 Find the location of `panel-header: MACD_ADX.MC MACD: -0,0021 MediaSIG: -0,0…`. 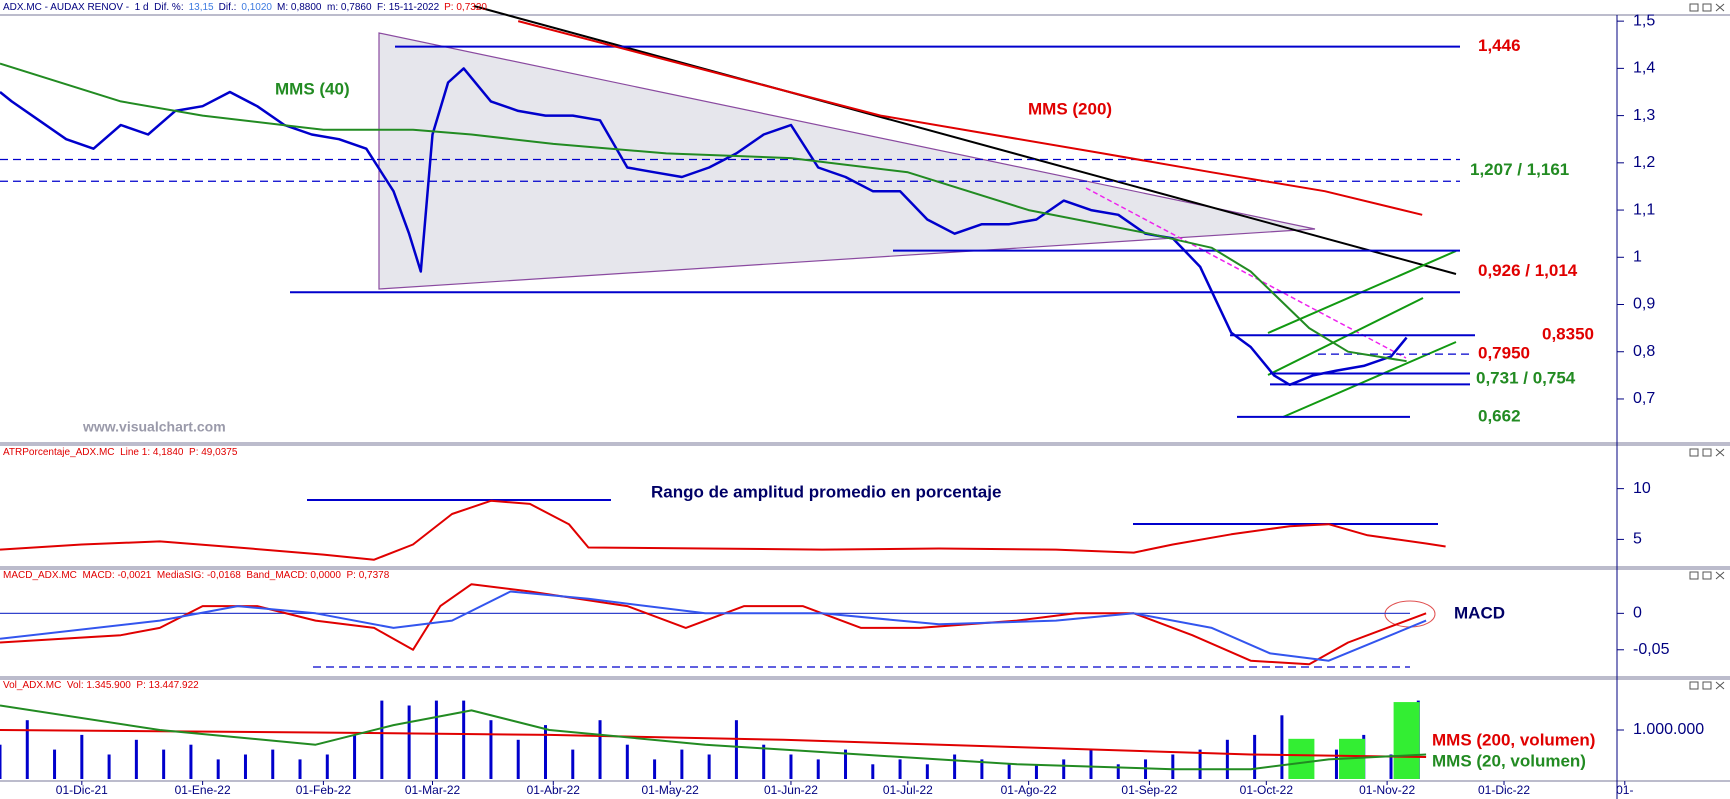

panel-header: MACD_ADX.MC MACD: -0,0021 MediaSIG: -0,0… is located at coordinates (198, 576).